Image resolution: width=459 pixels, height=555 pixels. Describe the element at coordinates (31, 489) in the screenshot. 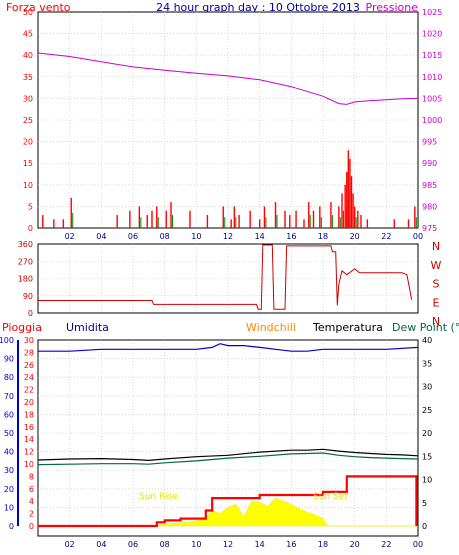

I see `rain-tick-label: 6` at that location.